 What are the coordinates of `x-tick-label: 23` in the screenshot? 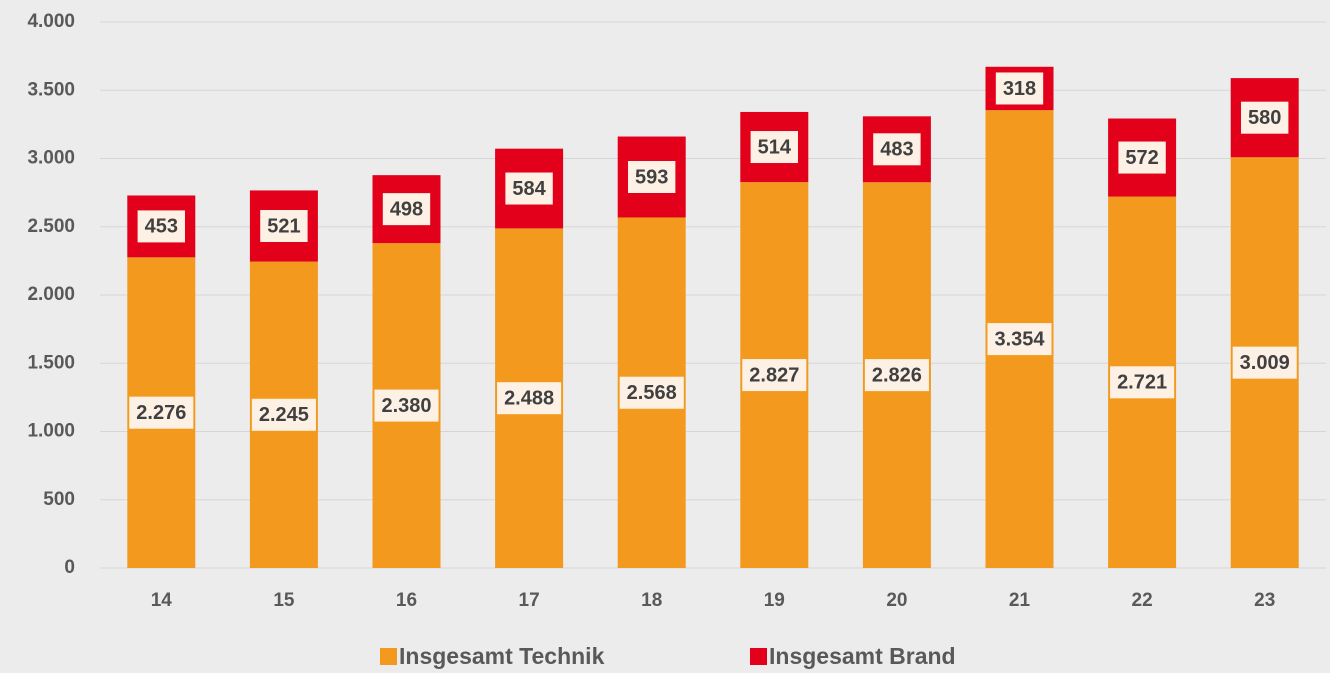 It's located at (1264, 600).